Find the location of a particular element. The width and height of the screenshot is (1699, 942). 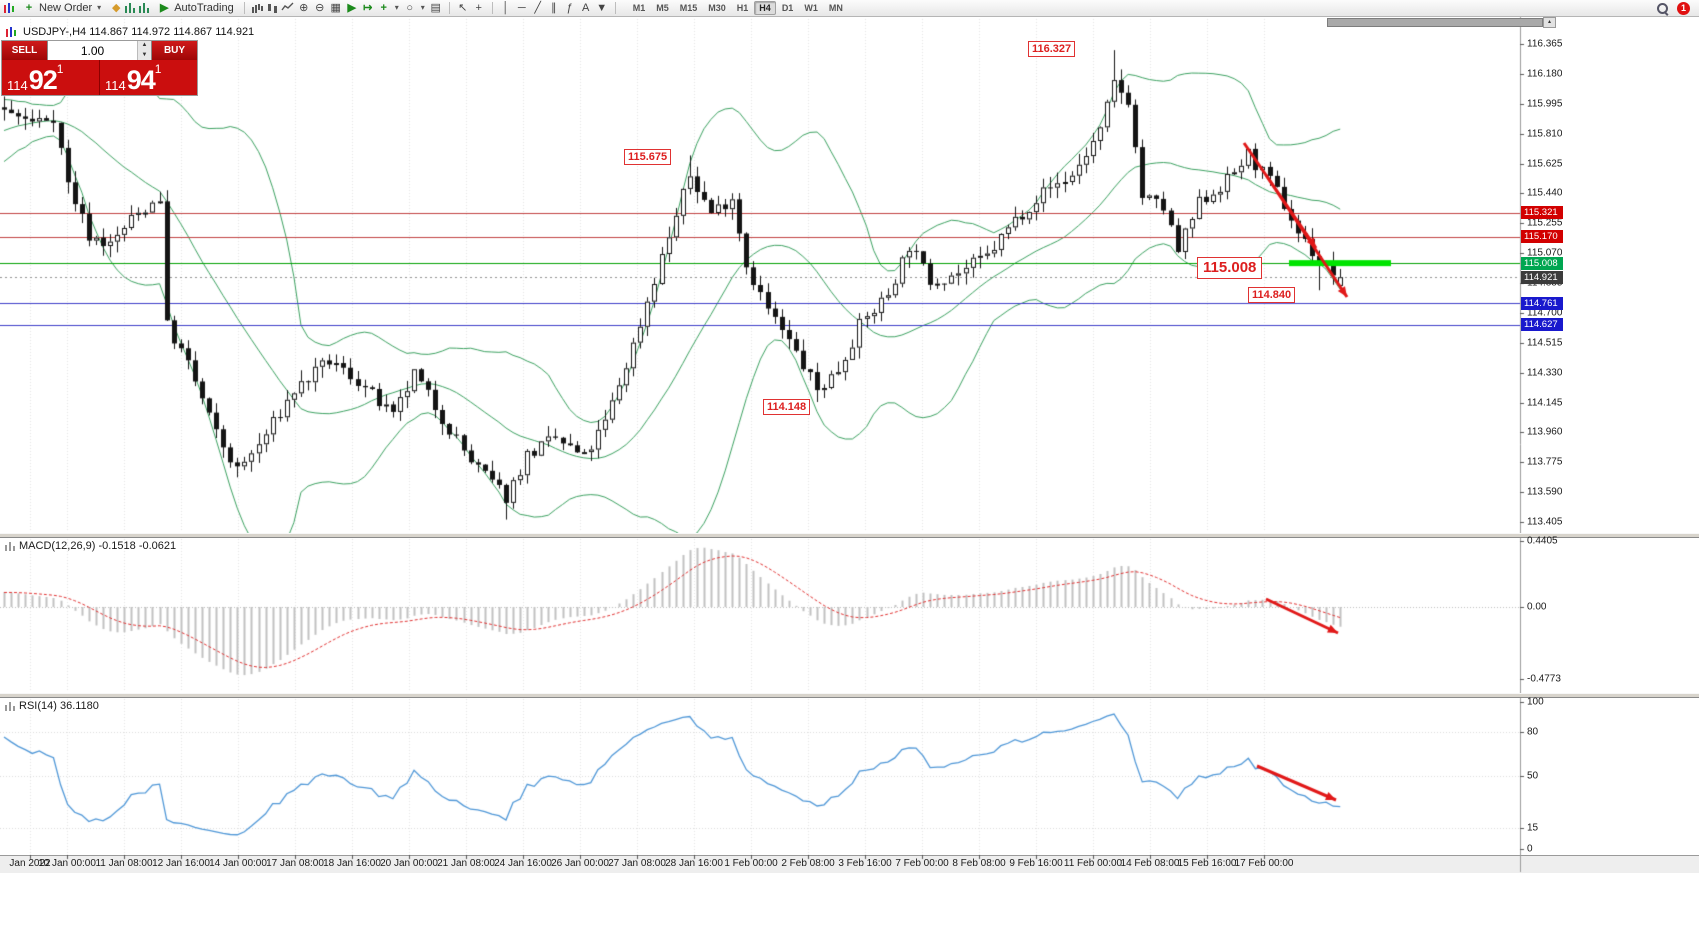

zoom-out-icon: ⊖ is located at coordinates (320, 8).